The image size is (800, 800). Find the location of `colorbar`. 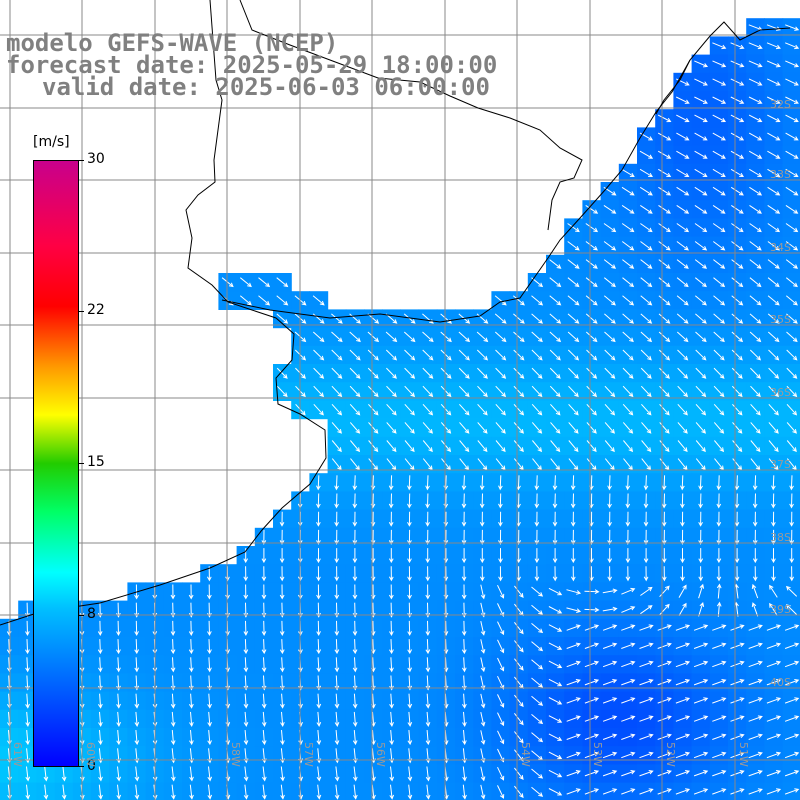

colorbar is located at coordinates (56, 463).